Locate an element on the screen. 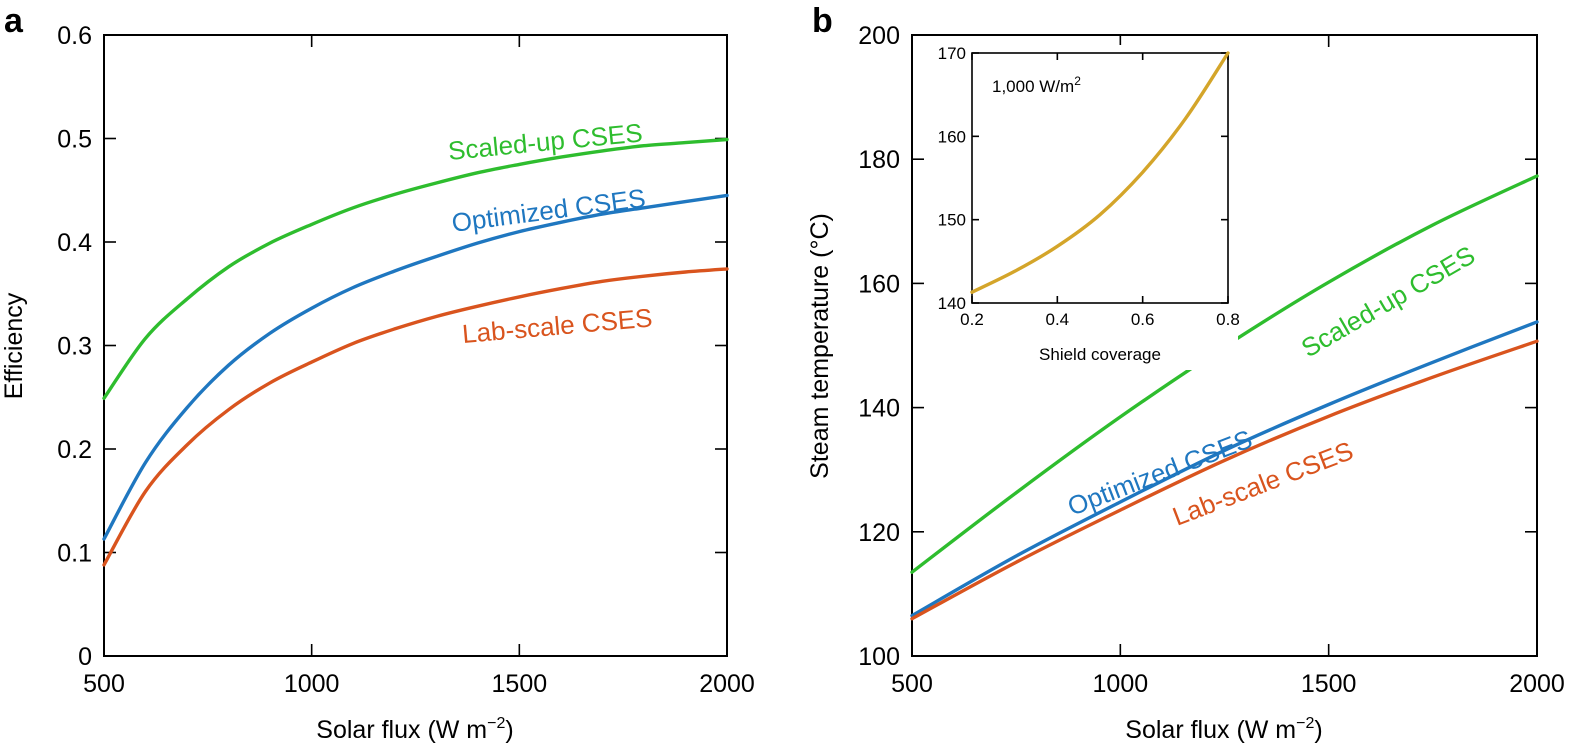 The height and width of the screenshot is (752, 1581). series-line-scaled-up-cses is located at coordinates (415, 268).